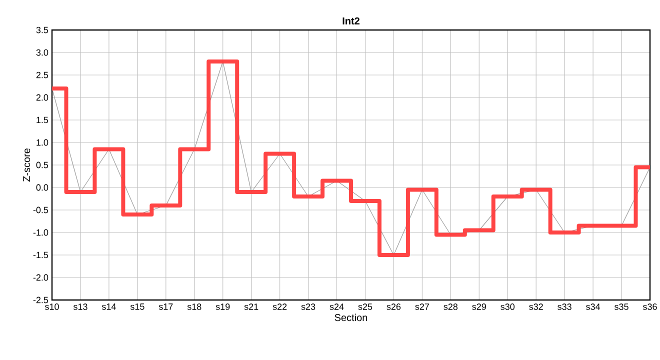 Image resolution: width=660 pixels, height=360 pixels. Describe the element at coordinates (40, 300) in the screenshot. I see `y-tick-label: -2.5` at that location.